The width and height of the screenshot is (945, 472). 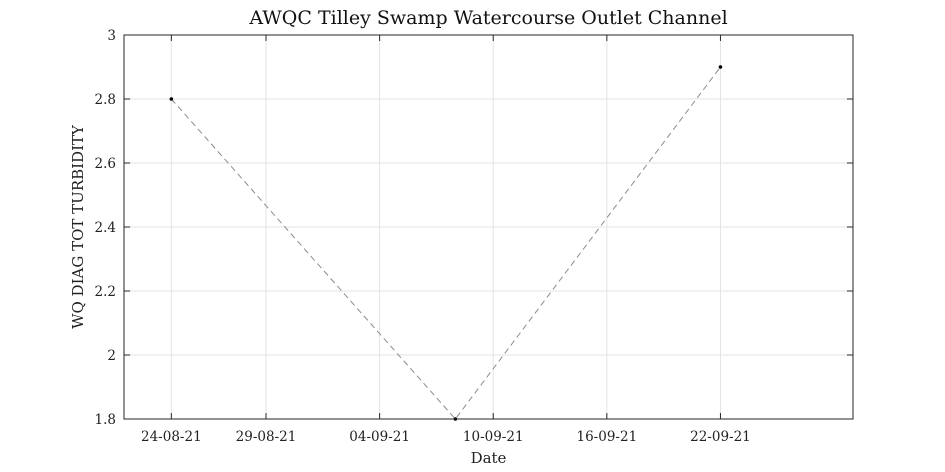 What do you see at coordinates (105, 164) in the screenshot?
I see `y-tick-label: 2.6` at bounding box center [105, 164].